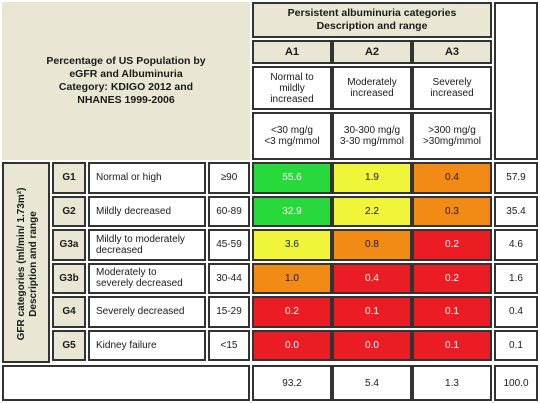 This screenshot has width=540, height=403. I want to click on cell-value: 32.9, so click(292, 211).